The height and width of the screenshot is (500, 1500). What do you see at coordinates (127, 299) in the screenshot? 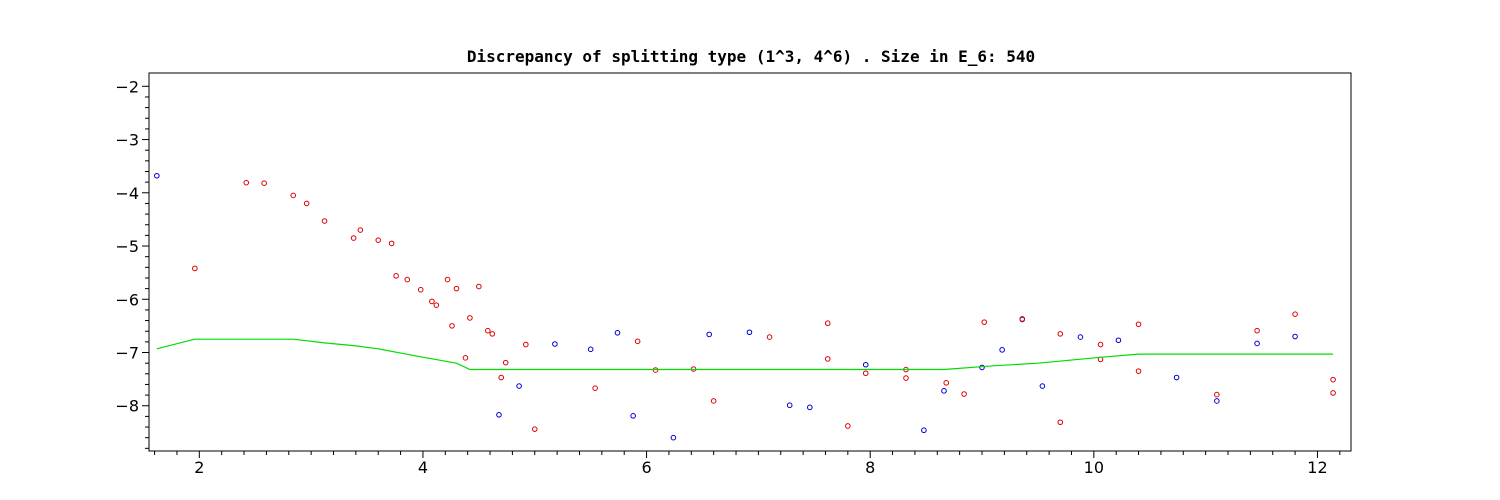
I see `y-tick-label: −6` at bounding box center [127, 299].